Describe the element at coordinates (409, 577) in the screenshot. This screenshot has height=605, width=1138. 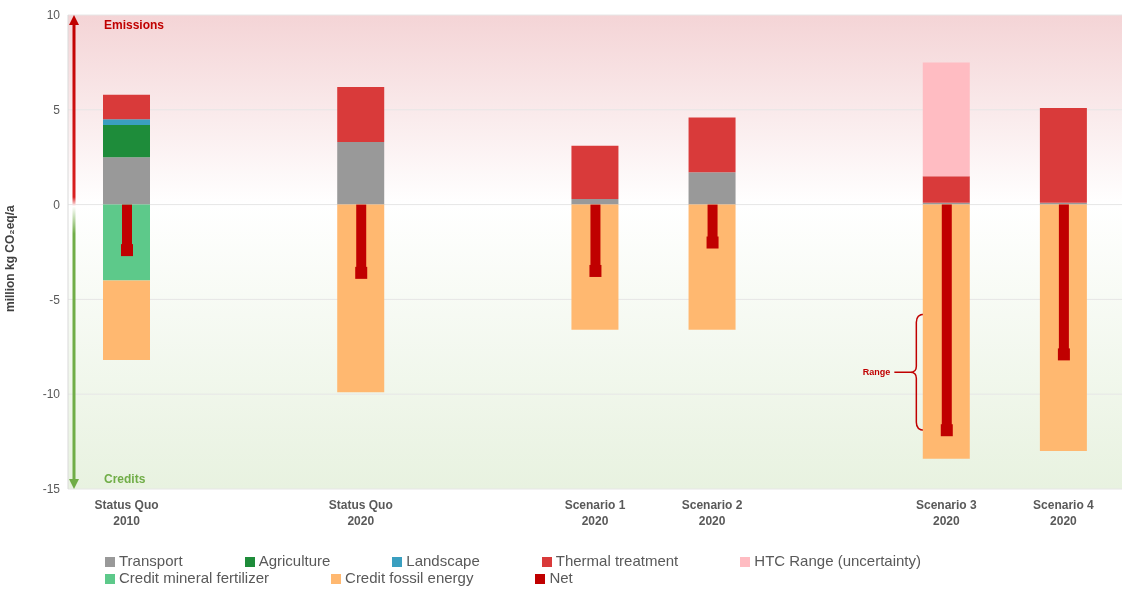
I see `legend-label: Credit fossil energy` at that location.